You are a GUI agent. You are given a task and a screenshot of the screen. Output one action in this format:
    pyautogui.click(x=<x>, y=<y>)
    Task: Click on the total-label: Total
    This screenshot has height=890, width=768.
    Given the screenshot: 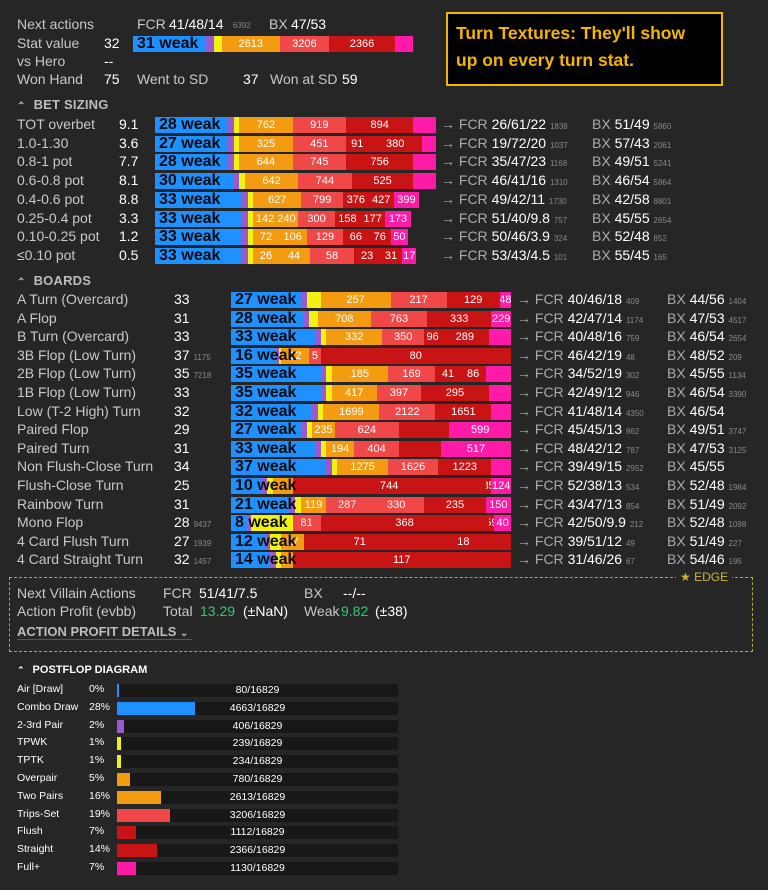 What is the action you would take?
    pyautogui.click(x=178, y=611)
    